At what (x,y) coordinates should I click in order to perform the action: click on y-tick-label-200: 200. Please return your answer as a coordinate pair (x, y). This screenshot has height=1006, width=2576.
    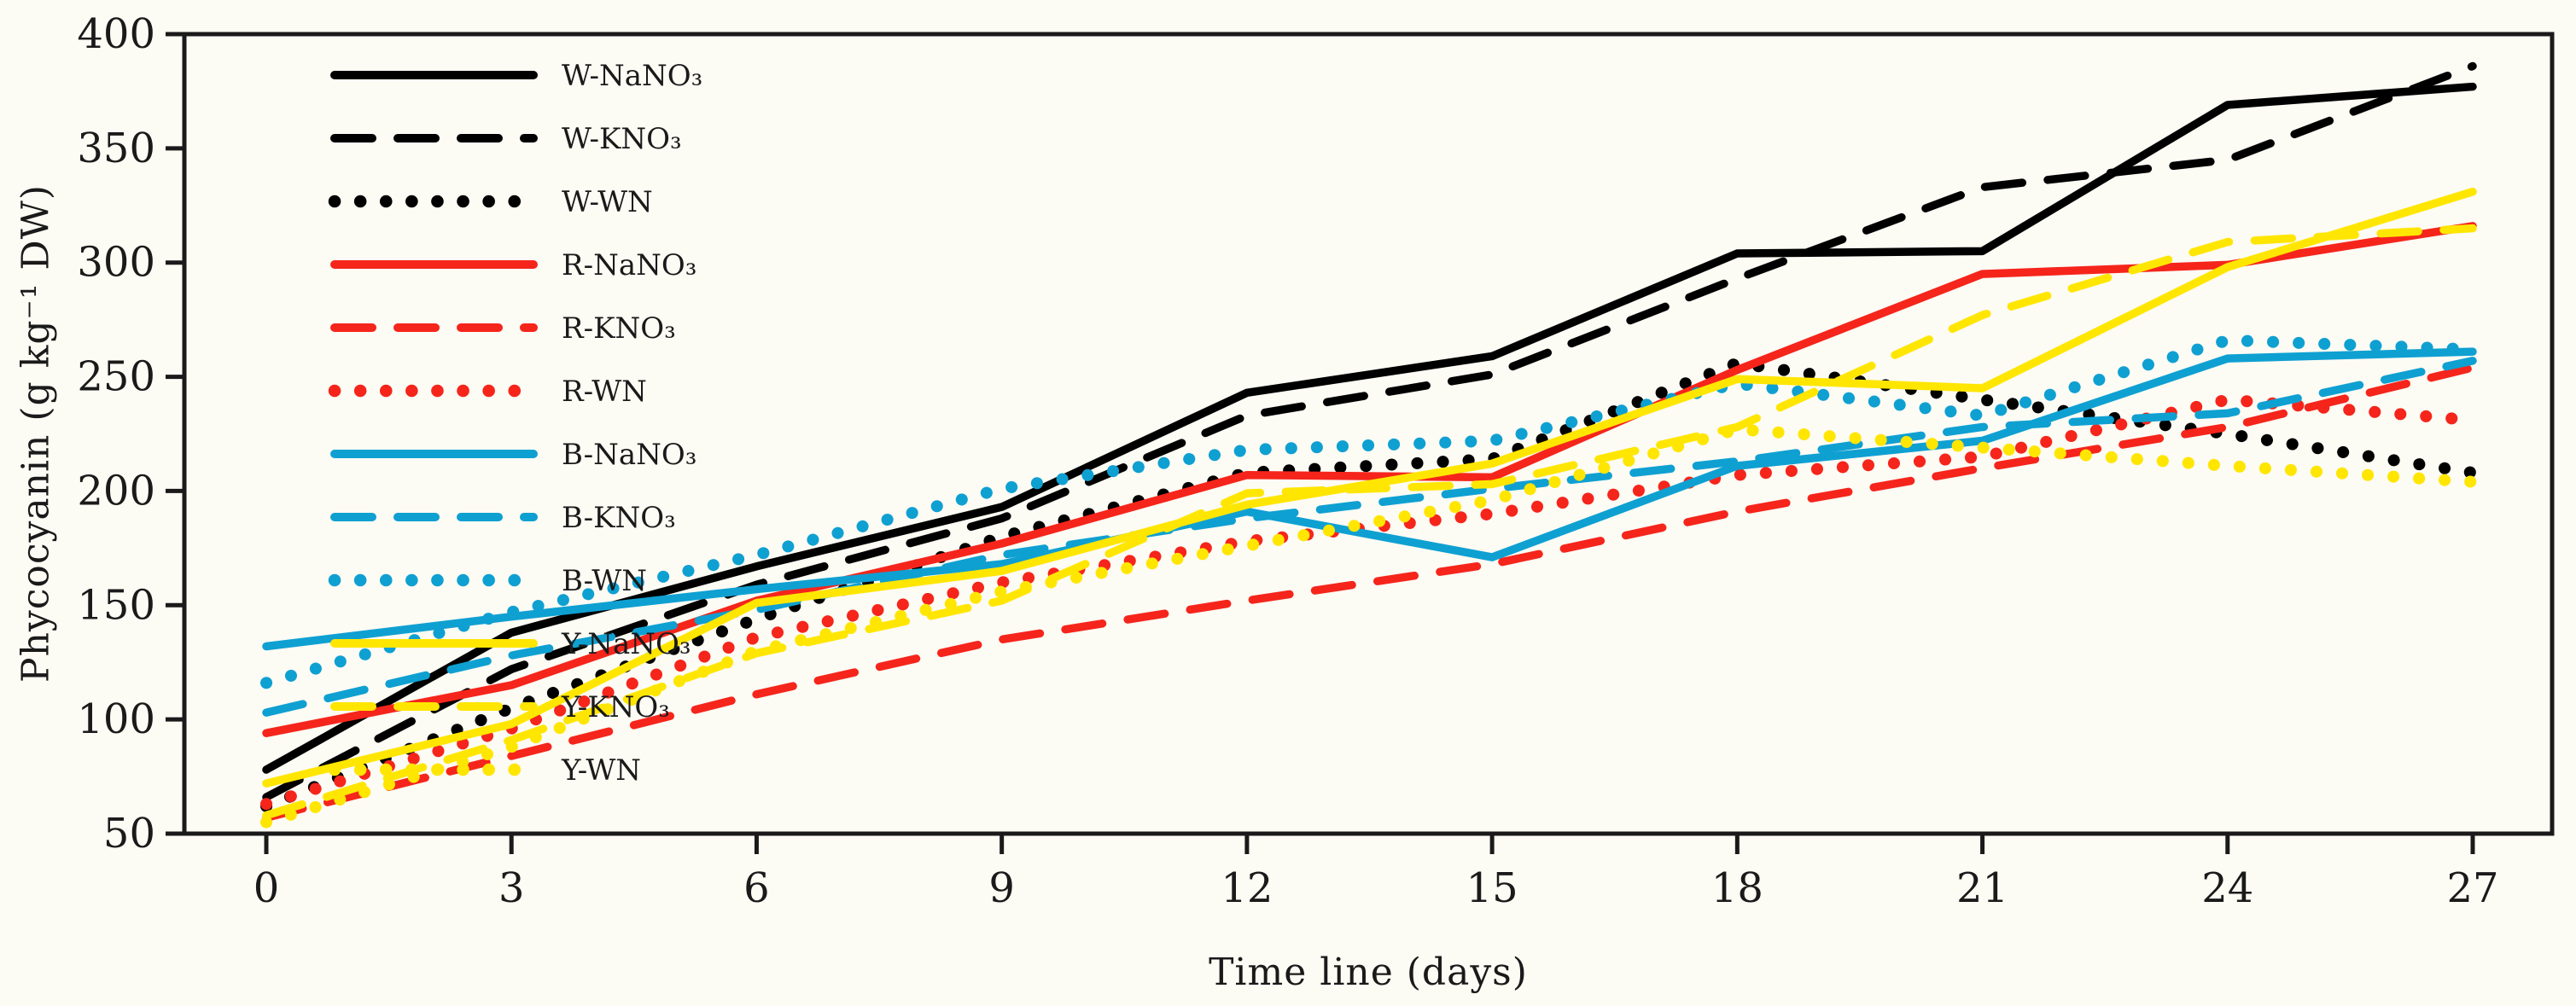
    Looking at the image, I should click on (116, 491).